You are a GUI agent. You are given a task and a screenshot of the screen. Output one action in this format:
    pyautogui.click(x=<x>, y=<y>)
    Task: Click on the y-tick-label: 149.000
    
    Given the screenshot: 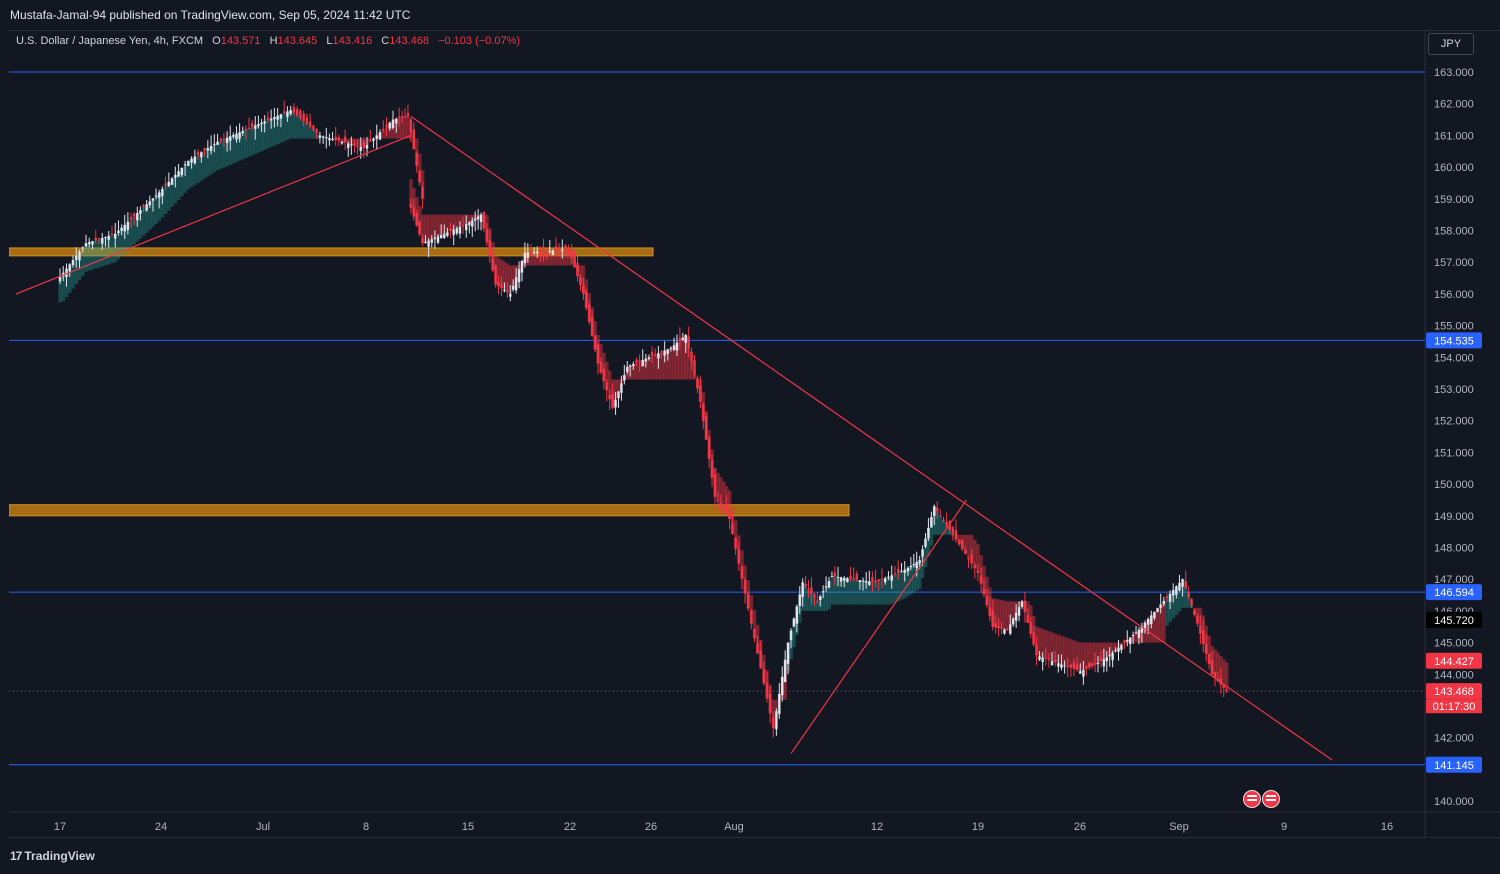 What is the action you would take?
    pyautogui.click(x=1454, y=517)
    